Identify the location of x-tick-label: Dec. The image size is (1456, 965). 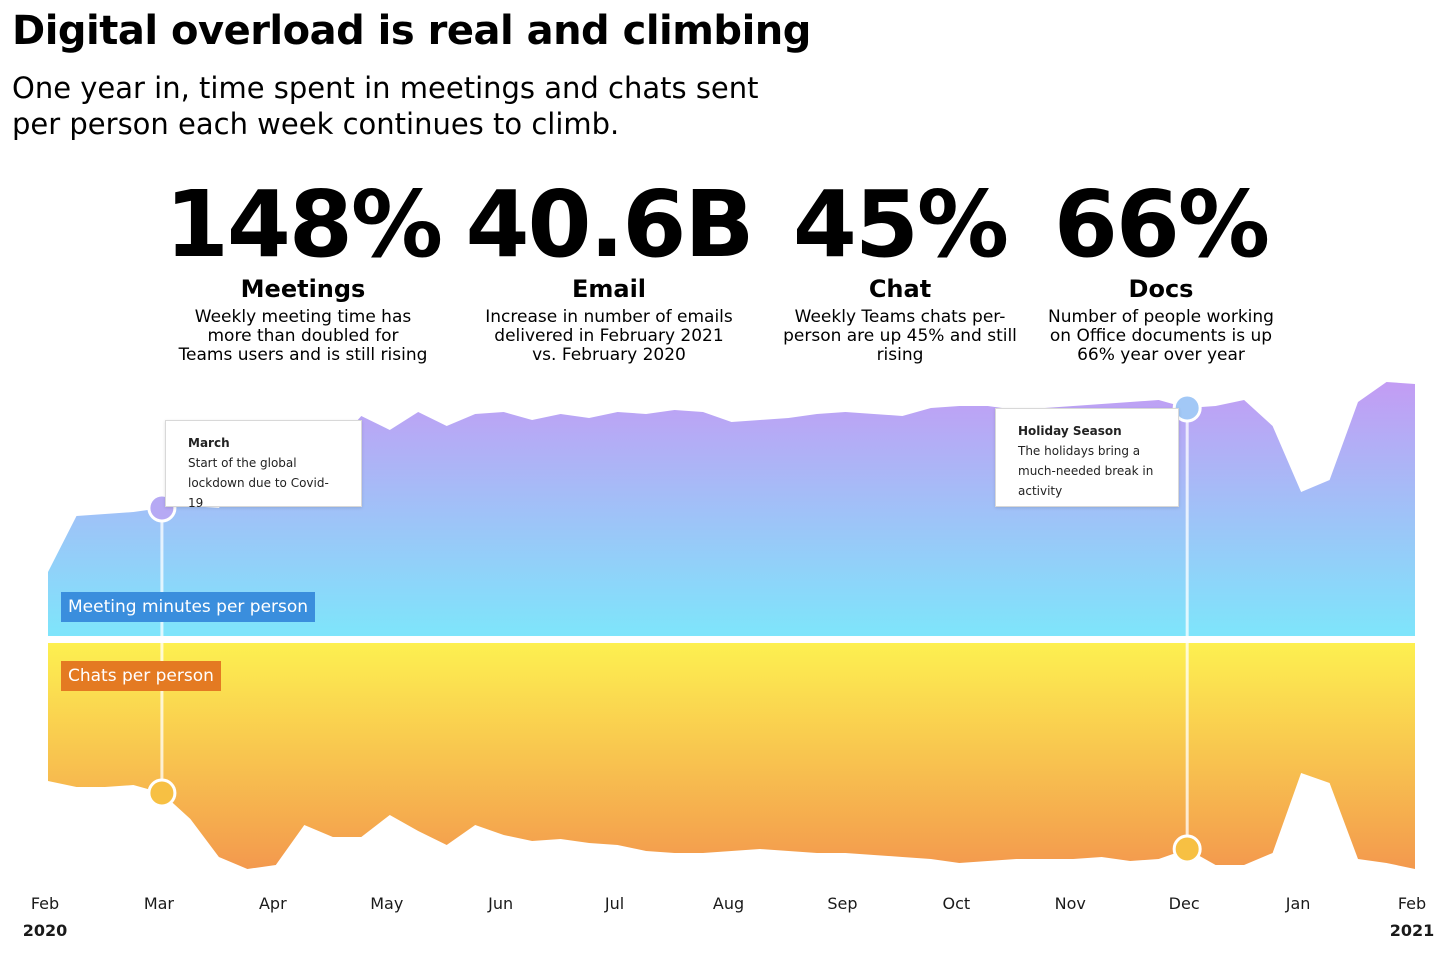
(1184, 903).